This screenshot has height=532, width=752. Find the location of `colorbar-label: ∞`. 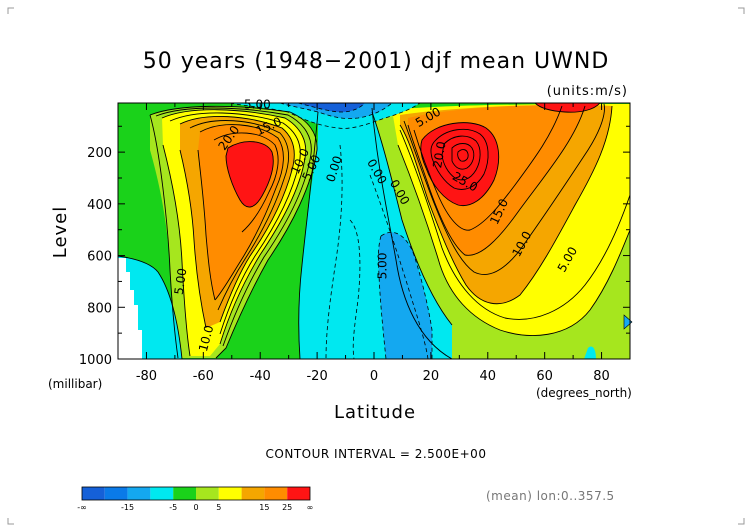

colorbar-label: ∞ is located at coordinates (310, 507).